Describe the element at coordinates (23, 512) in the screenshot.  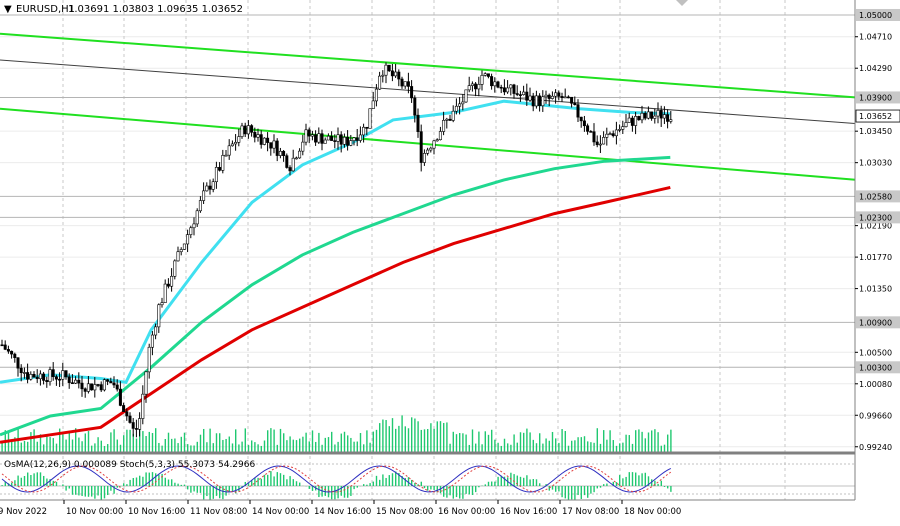
I see `time-tick-label: 9 Nov 2022` at that location.